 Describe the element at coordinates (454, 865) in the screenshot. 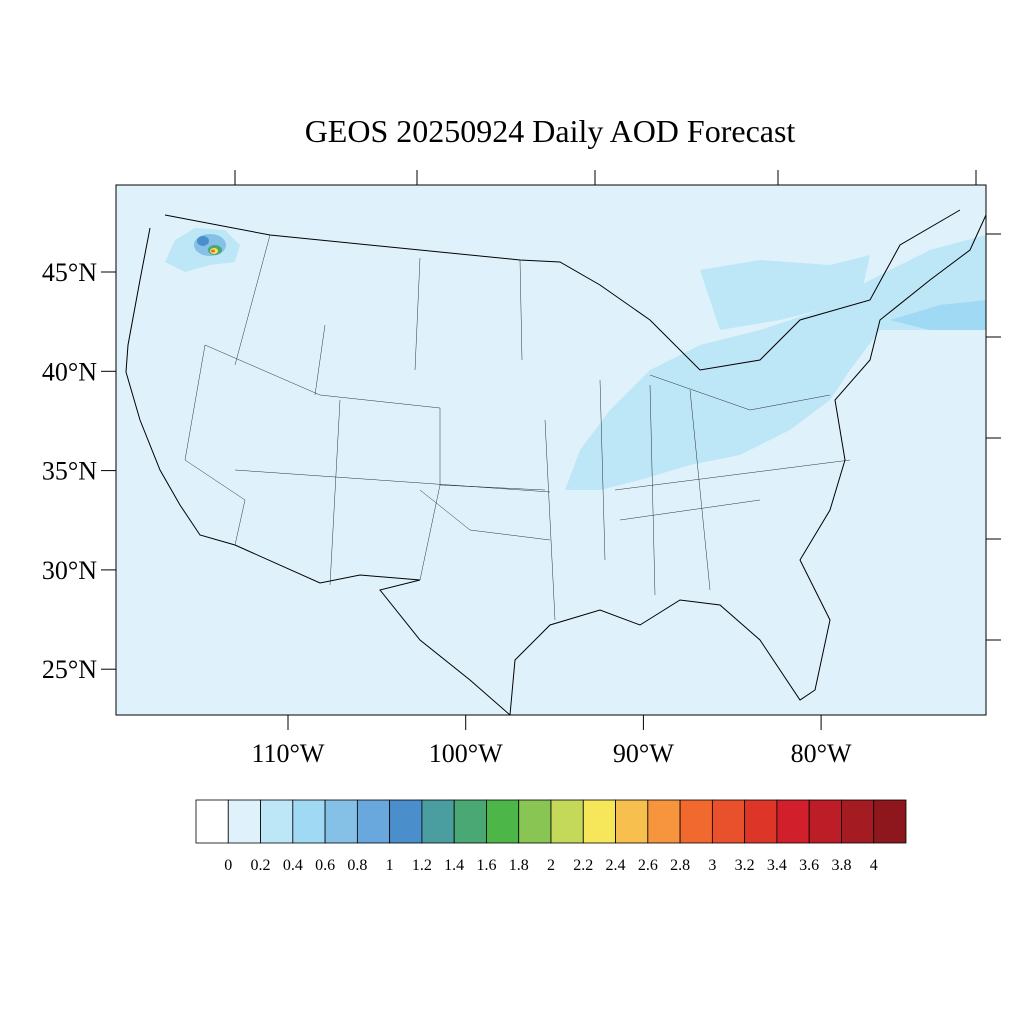

I see `colorbar-label: 1.4` at that location.